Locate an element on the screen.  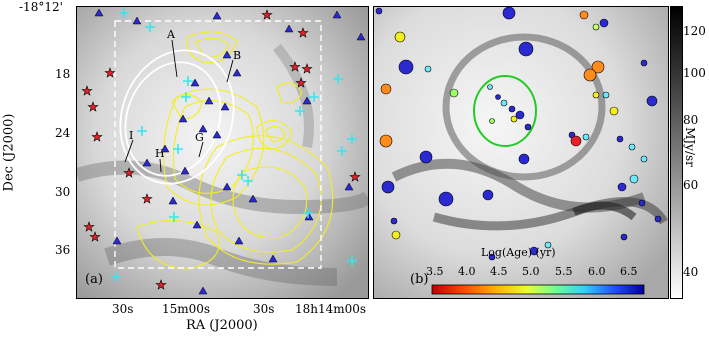
region-label-b: B is located at coordinates (237, 55).